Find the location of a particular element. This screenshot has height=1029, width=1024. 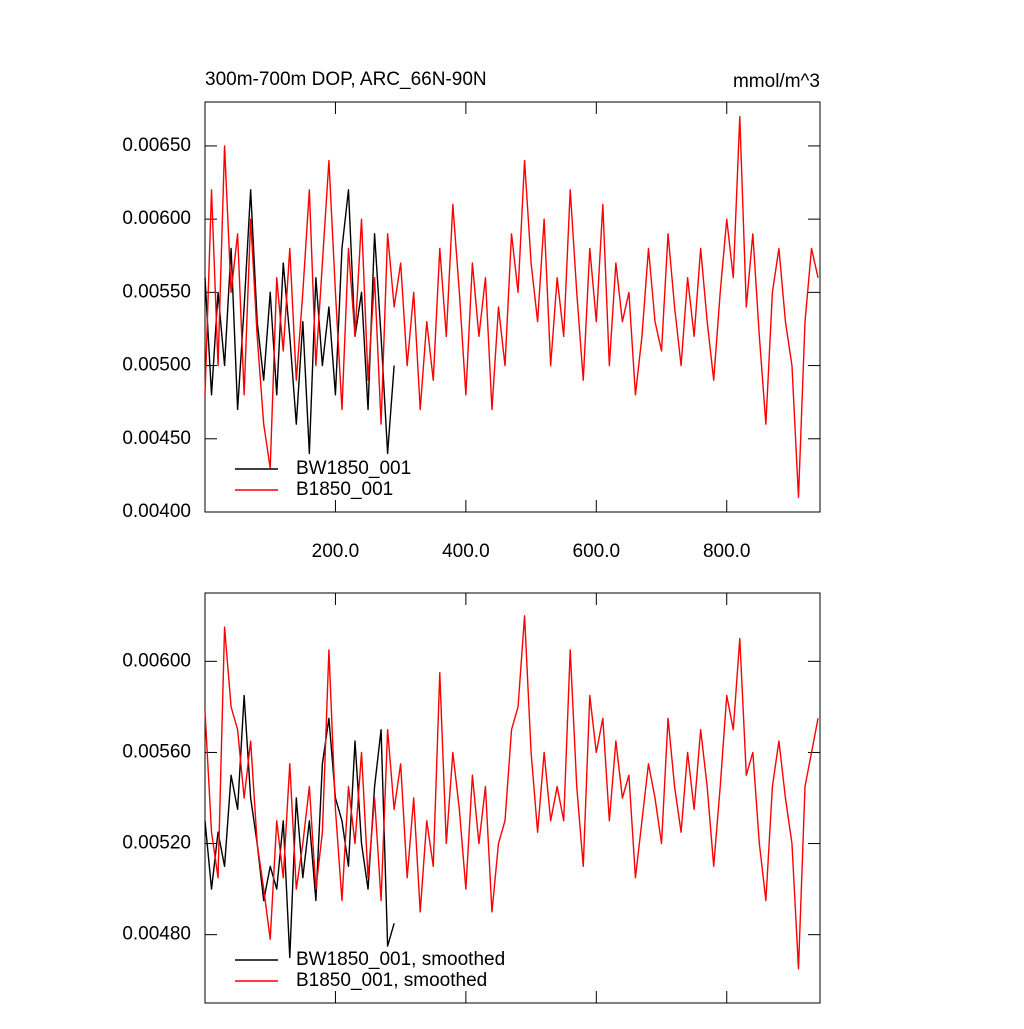

y-tick-label: 0.00550 is located at coordinates (156, 291).